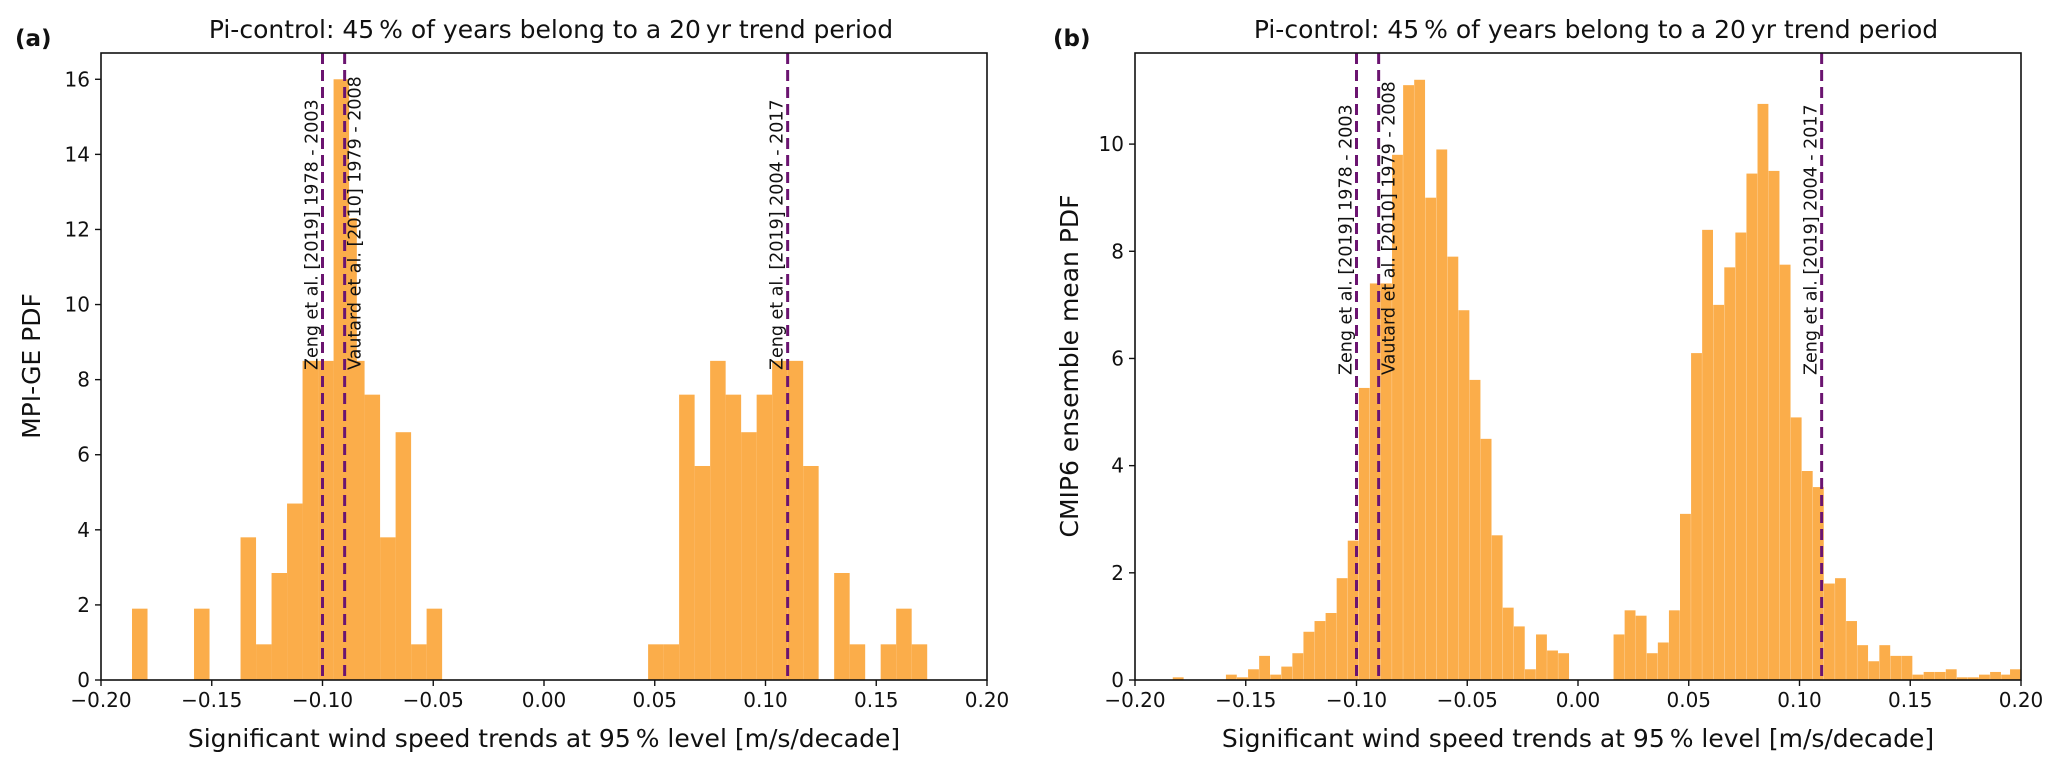 The width and height of the screenshot is (2067, 771). What do you see at coordinates (100, 700) in the screenshot?
I see `x-tick-label: −0.20` at bounding box center [100, 700].